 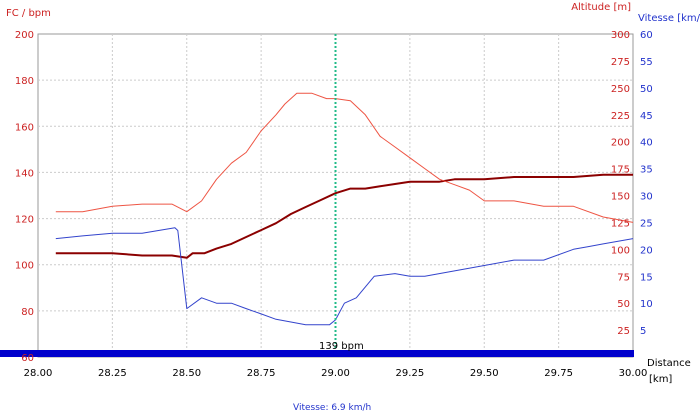 I want to click on altitude-axis-label: Altitude [m], so click(x=601, y=7).